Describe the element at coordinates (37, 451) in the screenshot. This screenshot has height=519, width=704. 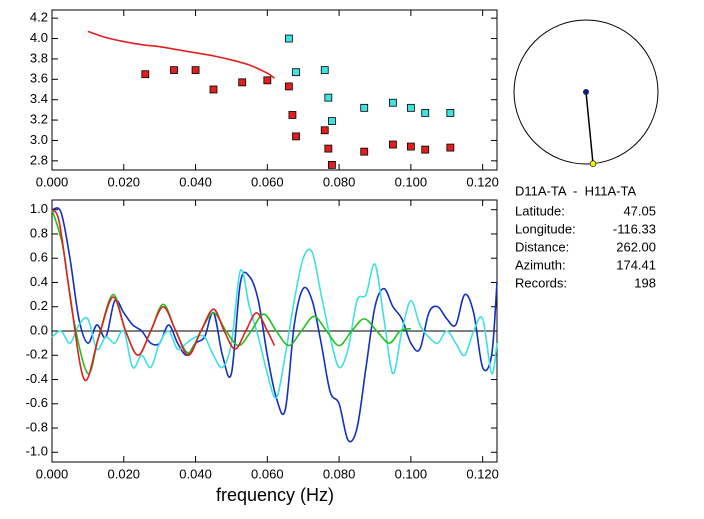
I see `y-tick-label: -1.0` at that location.